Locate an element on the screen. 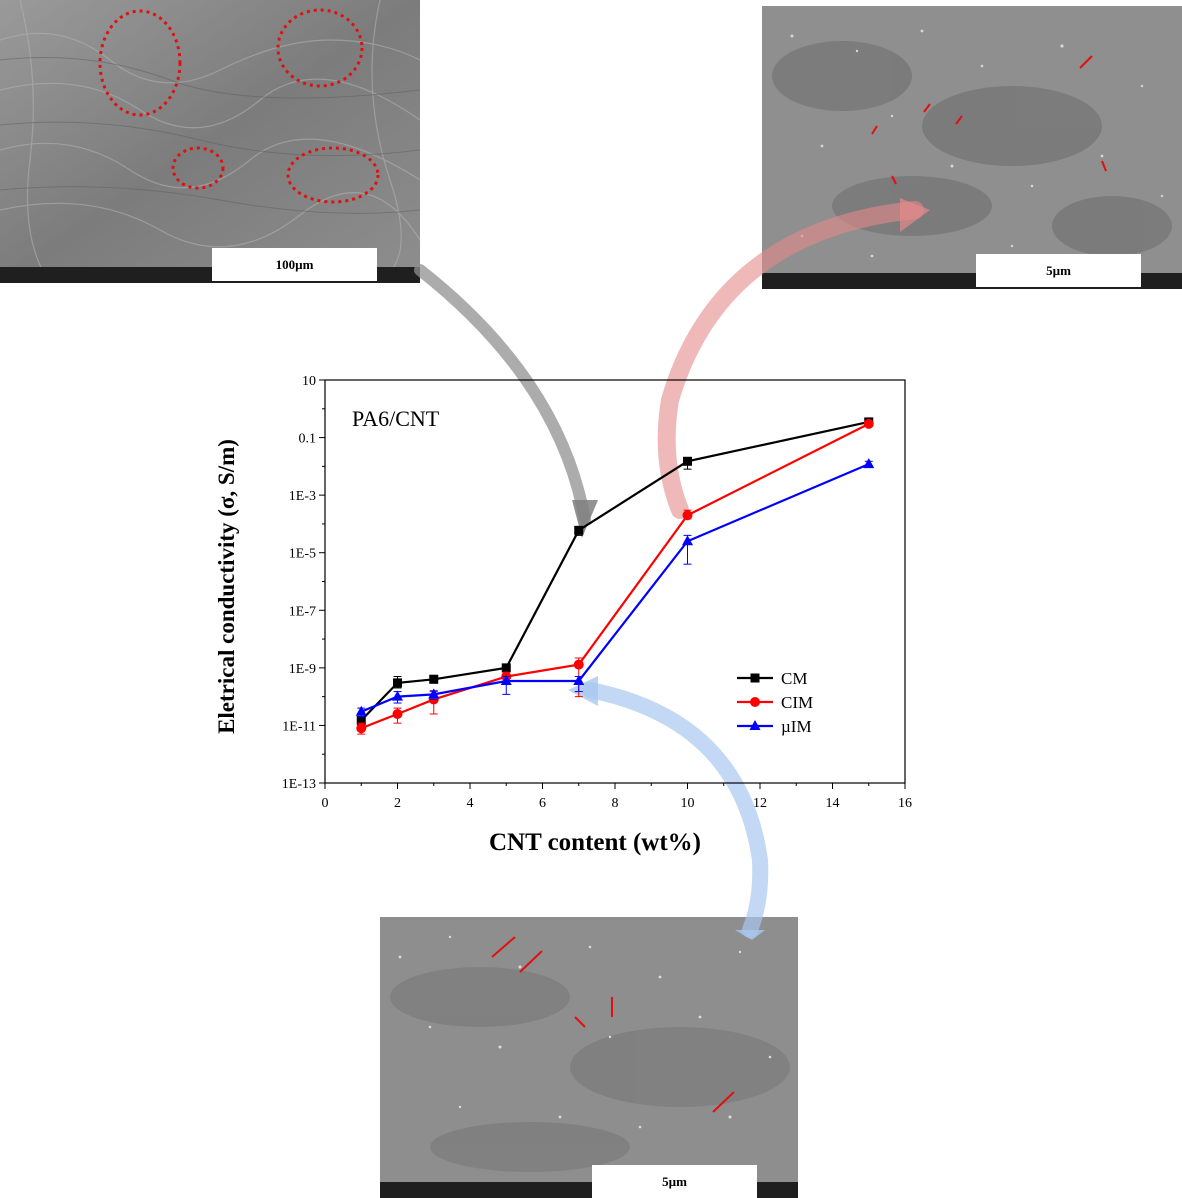  x-tick-label: 8 is located at coordinates (615, 803).